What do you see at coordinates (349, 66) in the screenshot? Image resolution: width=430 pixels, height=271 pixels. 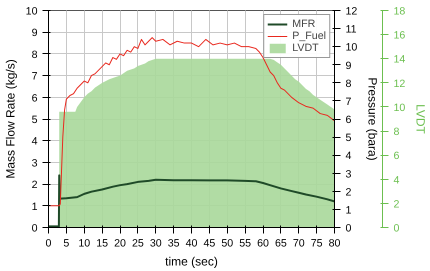 I see `y2-tick-label: 9` at bounding box center [349, 66].